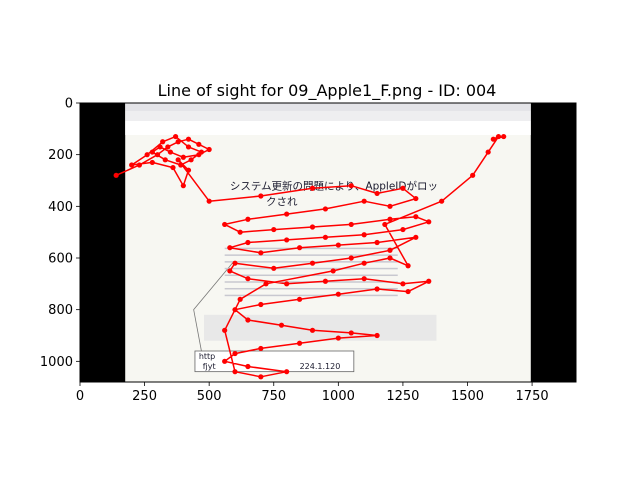  Describe the element at coordinates (320, 366) in the screenshot. I see `stimulus-url-text-3: 224.1.120` at that location.